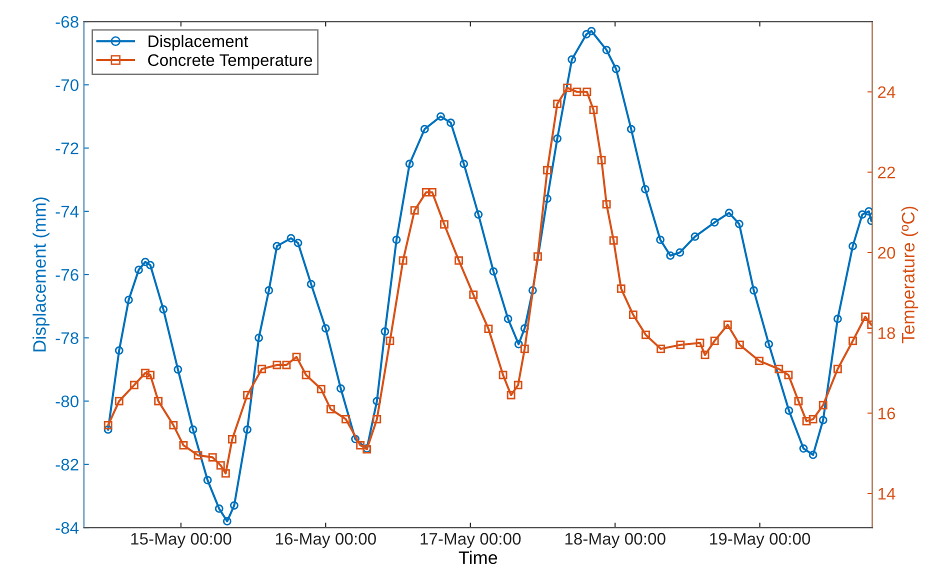 The image size is (933, 583). Describe the element at coordinates (67, 338) in the screenshot. I see `y-tick-label: -78` at that location.